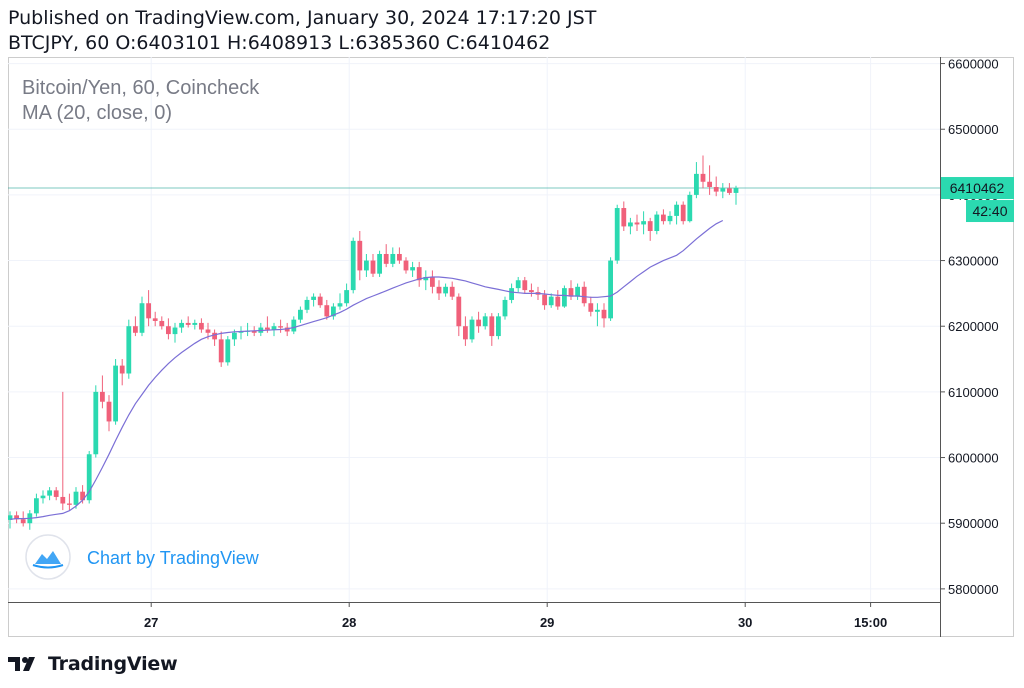 Image resolution: width=1024 pixels, height=688 pixels. Describe the element at coordinates (745, 622) in the screenshot. I see `time-tick-label: 30` at that location.